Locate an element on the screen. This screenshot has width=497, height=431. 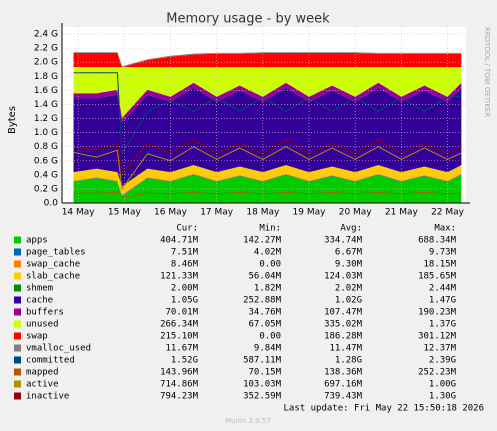
legend-stat: 186.28M is located at coordinates (343, 337).